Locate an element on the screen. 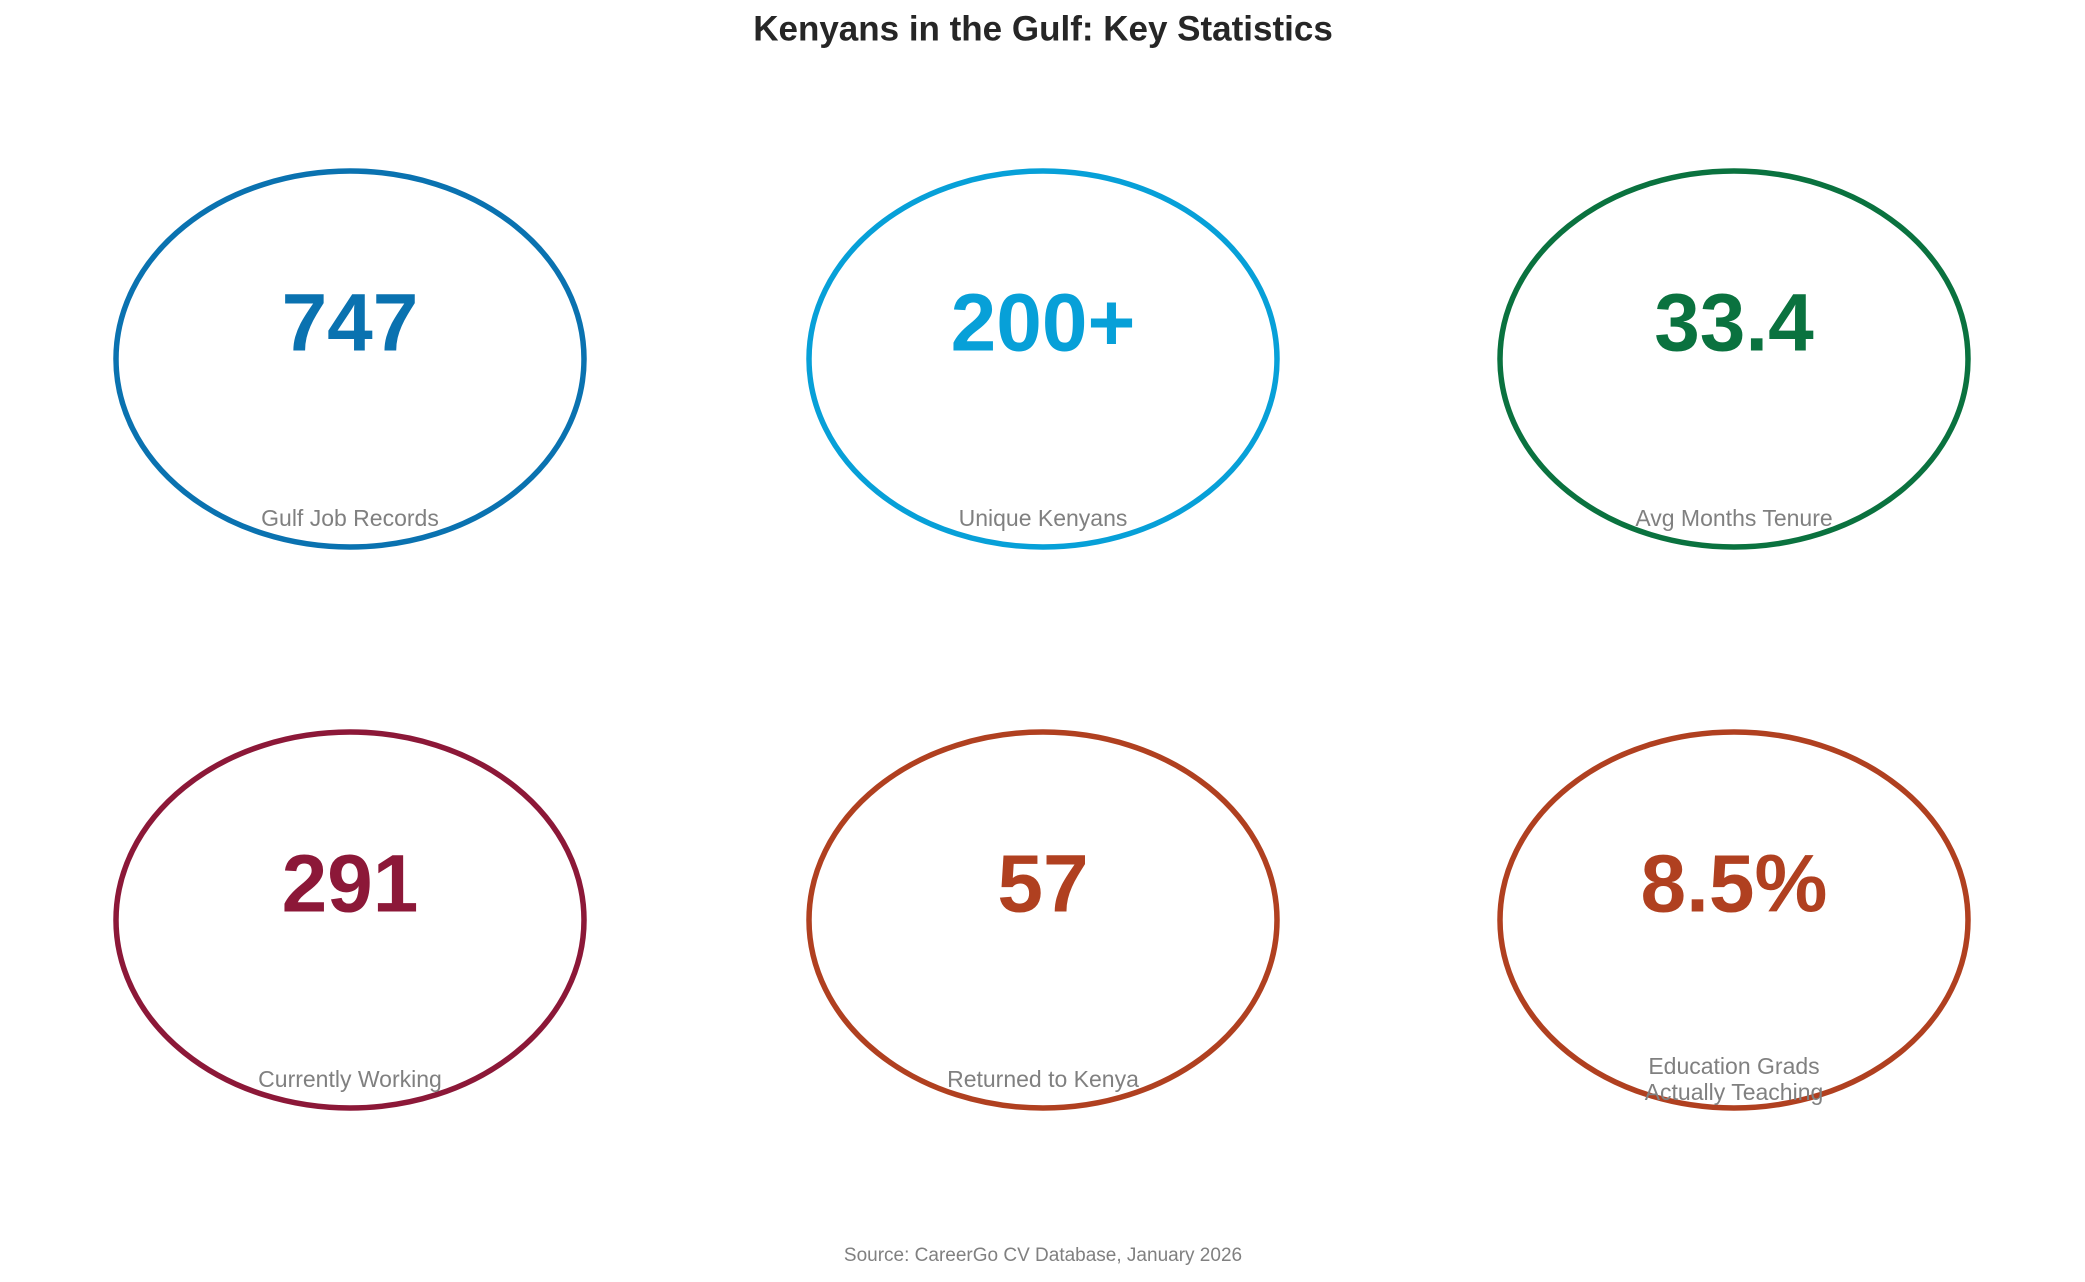  stat-label: Returned to Kenya is located at coordinates (1043, 1079).